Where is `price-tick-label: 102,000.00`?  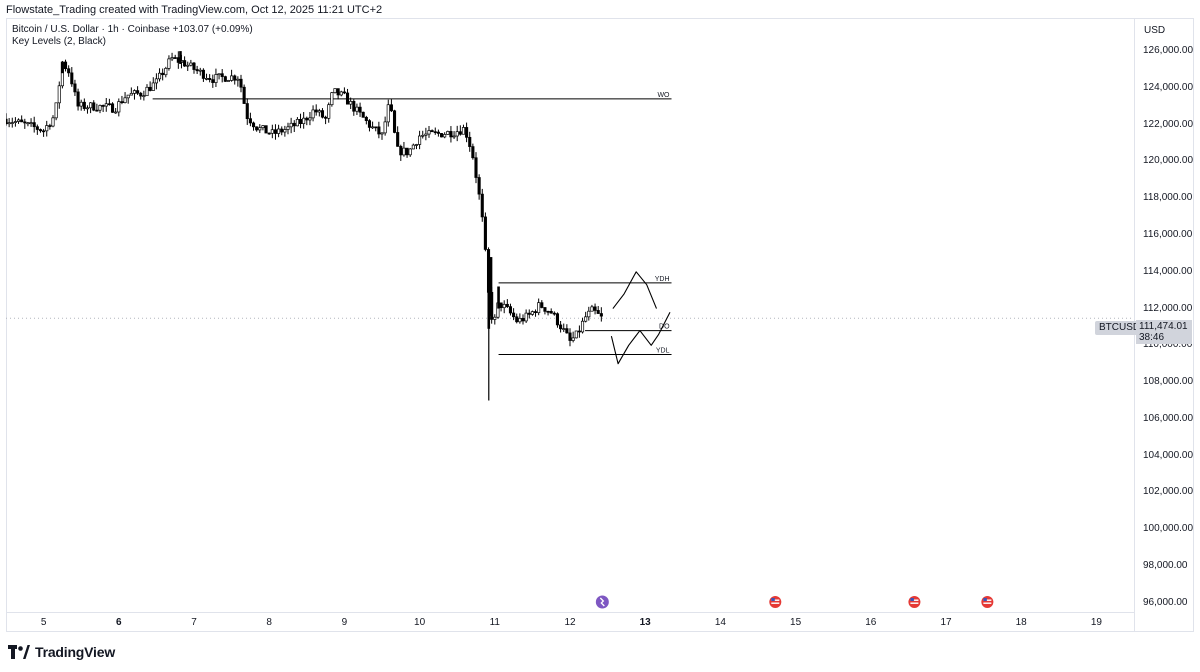
price-tick-label: 102,000.00 is located at coordinates (1168, 492).